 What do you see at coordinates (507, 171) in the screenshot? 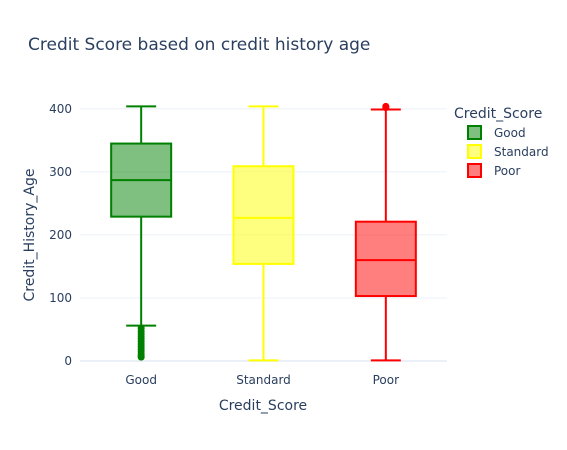
I see `legend-label-poor: Poor` at bounding box center [507, 171].